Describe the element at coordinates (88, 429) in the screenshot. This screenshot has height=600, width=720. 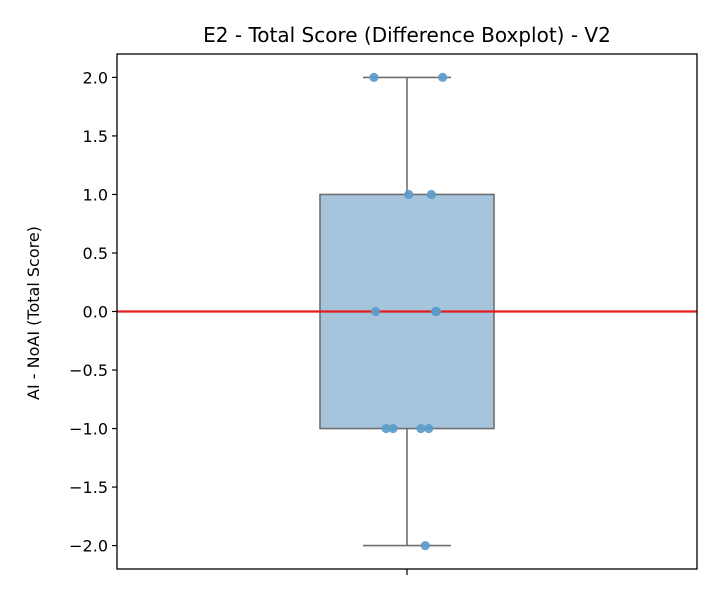
I see `y-tick-label: −1.0` at that location.